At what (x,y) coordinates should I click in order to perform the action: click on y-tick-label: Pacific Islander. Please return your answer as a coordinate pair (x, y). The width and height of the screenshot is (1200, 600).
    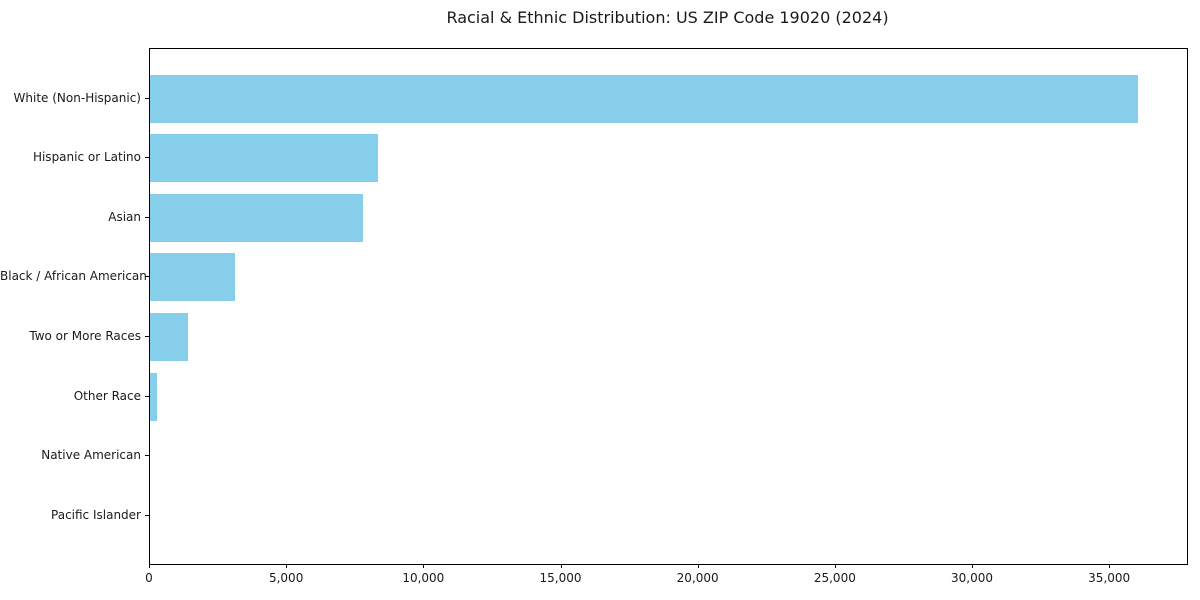
    Looking at the image, I should click on (96, 514).